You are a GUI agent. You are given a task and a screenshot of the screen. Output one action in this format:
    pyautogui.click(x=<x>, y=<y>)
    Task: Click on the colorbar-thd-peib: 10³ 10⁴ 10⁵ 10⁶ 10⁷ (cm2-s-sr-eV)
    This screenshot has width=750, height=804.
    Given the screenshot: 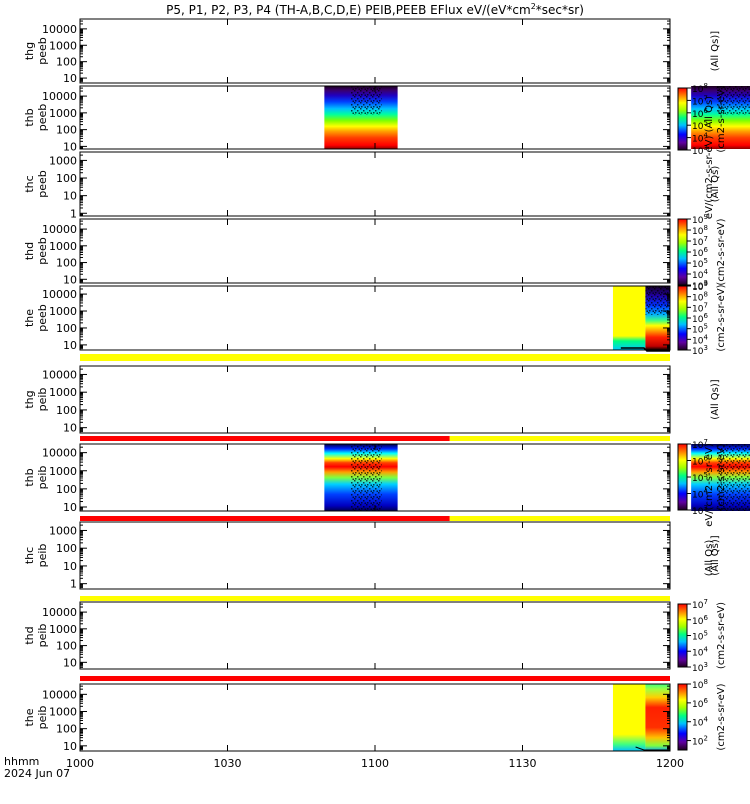 What is the action you would take?
    pyautogui.click(x=702, y=636)
    